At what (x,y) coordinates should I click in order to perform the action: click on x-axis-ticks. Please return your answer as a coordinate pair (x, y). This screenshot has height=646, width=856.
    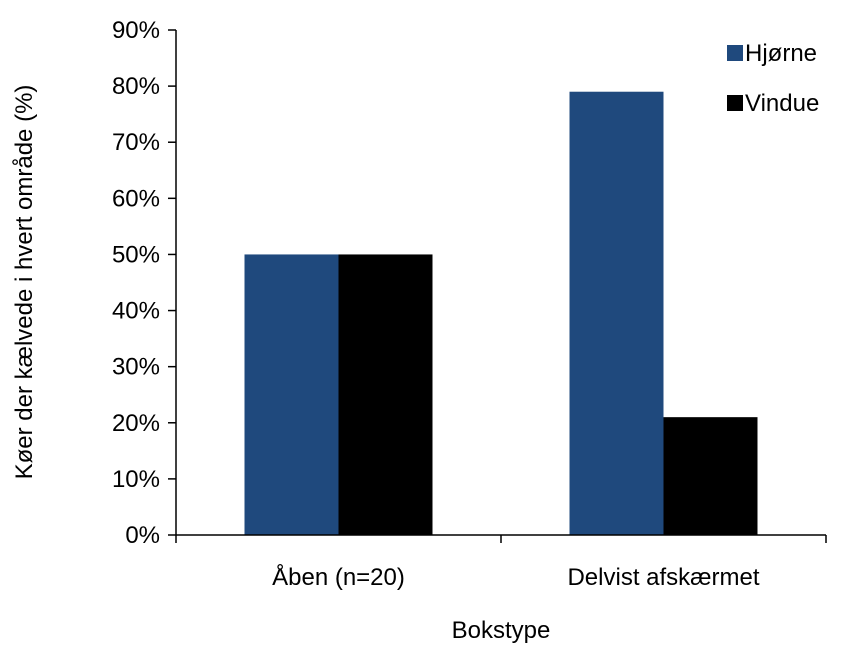
    Looking at the image, I should click on (501, 539).